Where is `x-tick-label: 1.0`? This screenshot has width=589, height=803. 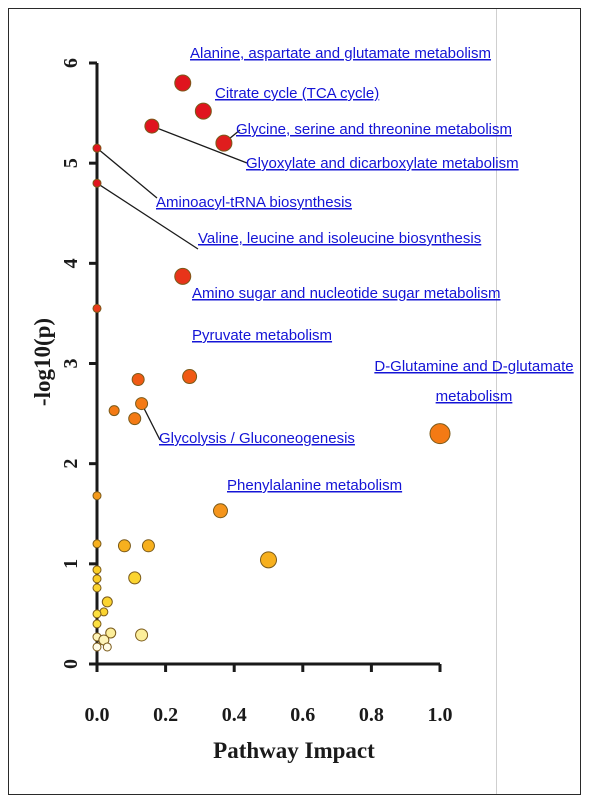
x-tick-label: 1.0 is located at coordinates (440, 715).